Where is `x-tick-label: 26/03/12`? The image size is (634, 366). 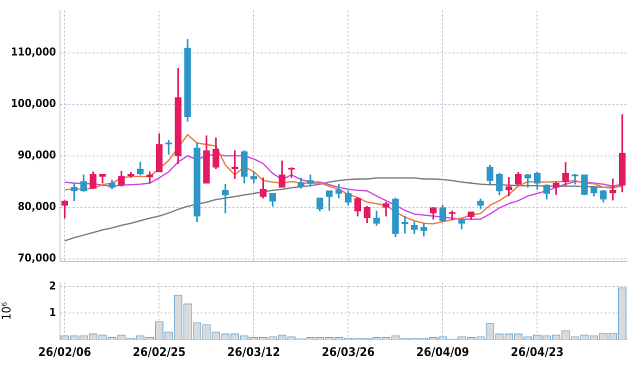 x-tick-label: 26/03/12 is located at coordinates (253, 351).